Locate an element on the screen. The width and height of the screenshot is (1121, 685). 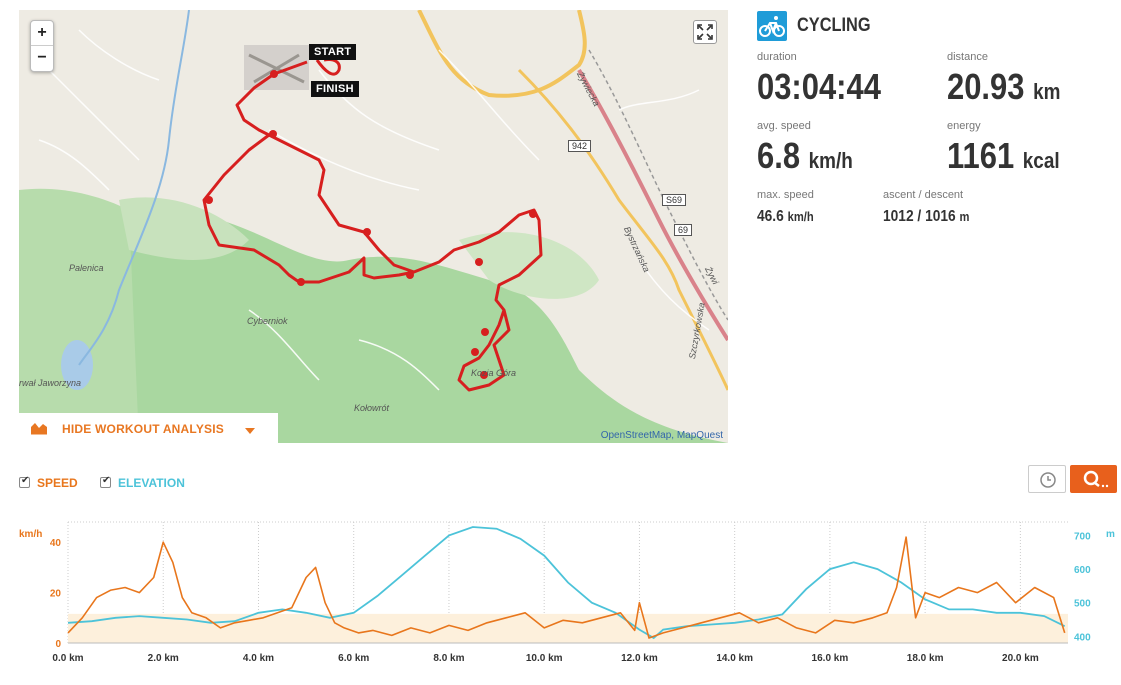
distance-axis-button is located at coordinates (1093, 479).